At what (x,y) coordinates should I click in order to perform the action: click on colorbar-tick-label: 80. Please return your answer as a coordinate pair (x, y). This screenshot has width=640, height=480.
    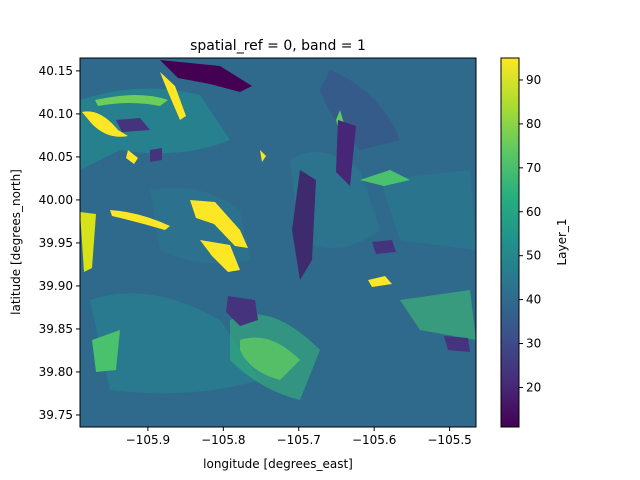
    Looking at the image, I should click on (533, 124).